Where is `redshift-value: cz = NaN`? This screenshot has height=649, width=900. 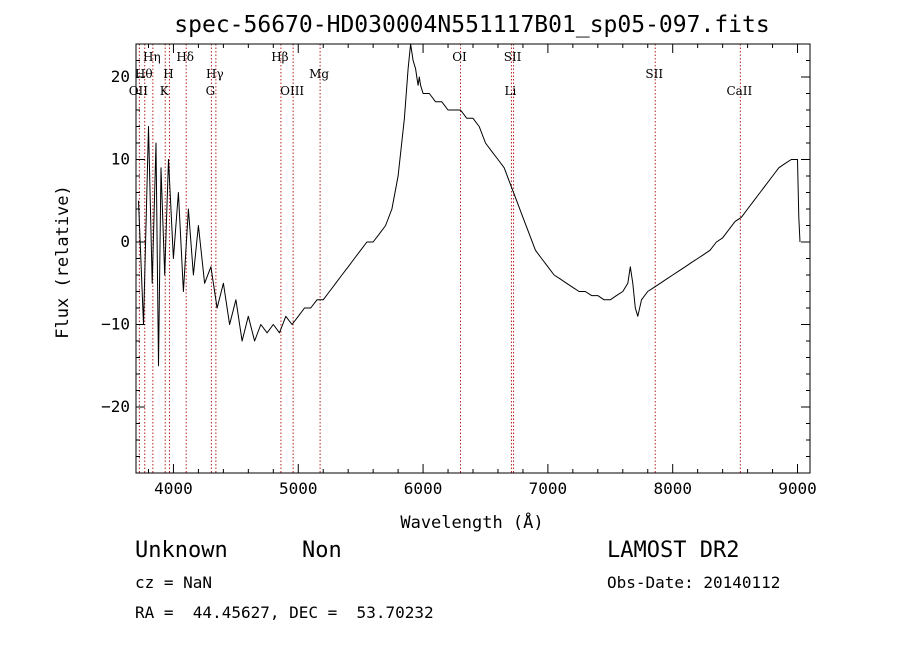
redshift-value: cz = NaN is located at coordinates (174, 582).